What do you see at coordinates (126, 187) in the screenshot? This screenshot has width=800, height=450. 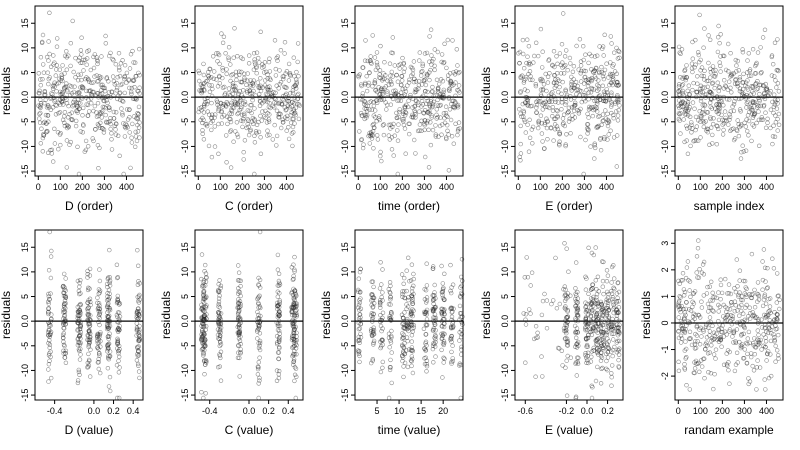 I see `x-tick-label: 400` at bounding box center [126, 187].